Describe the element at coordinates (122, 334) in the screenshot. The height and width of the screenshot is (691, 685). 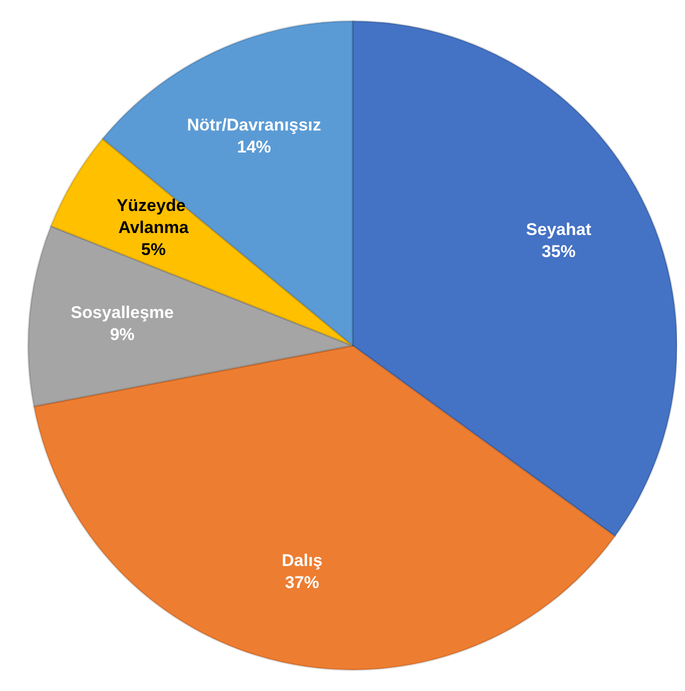
I see `data-label: 9%` at that location.